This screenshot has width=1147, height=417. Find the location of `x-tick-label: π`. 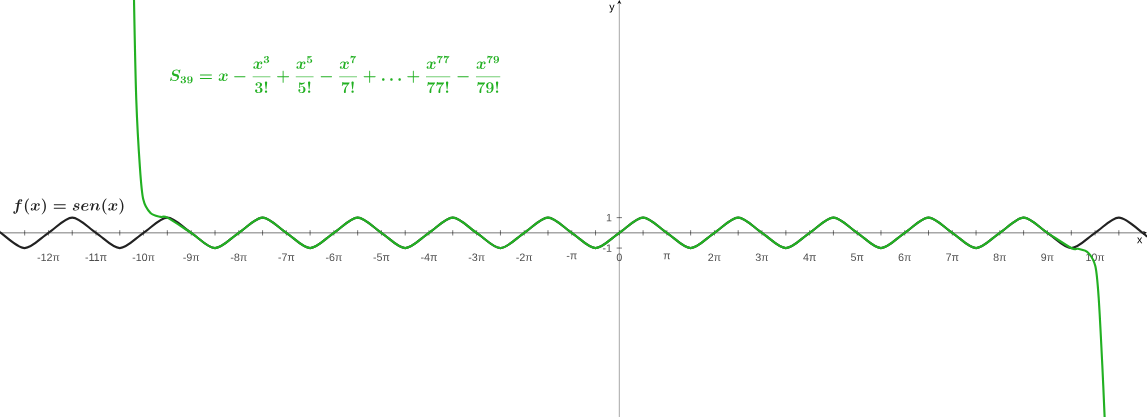

x-tick-label: π is located at coordinates (667, 256).